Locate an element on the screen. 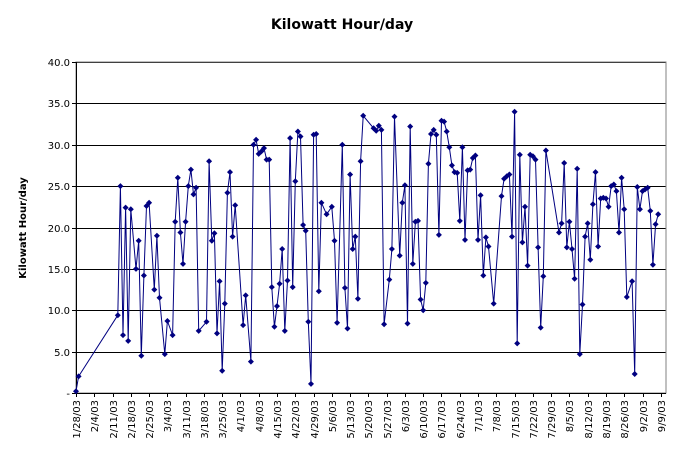 The image size is (683, 467). x-tick-label: 9/2/03 is located at coordinates (644, 416).